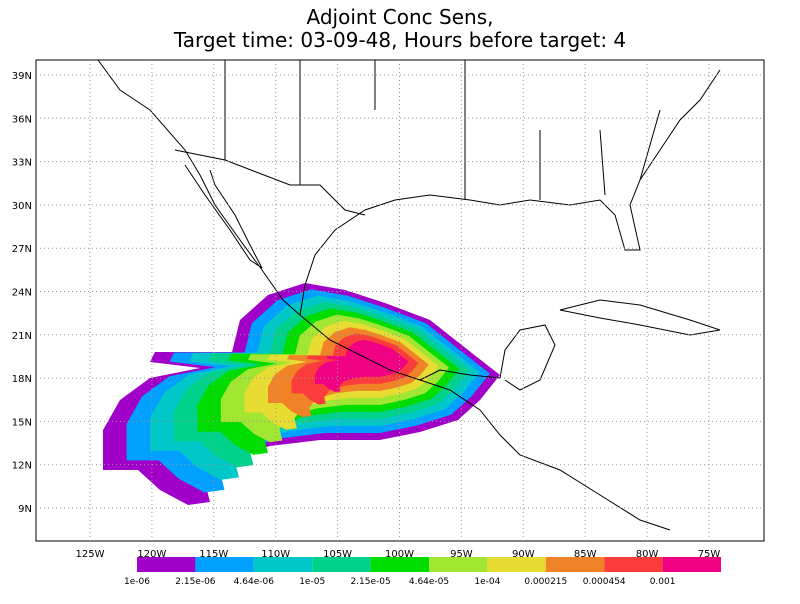 The height and width of the screenshot is (604, 800). I want to click on lon-label: 90W, so click(523, 554).